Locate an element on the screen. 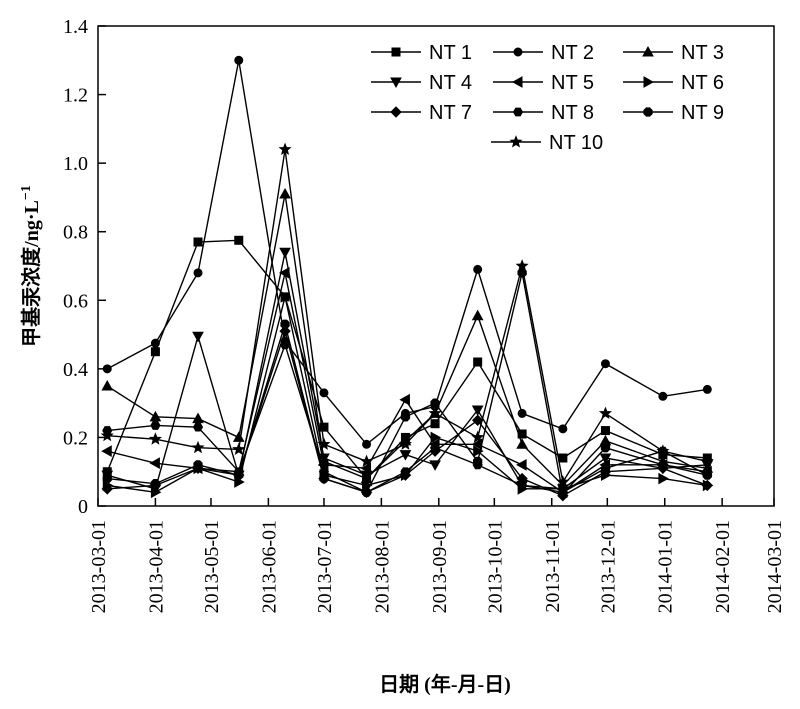  y-axis: 0 0.2 0.4 0.6 0.8 1.0 1.2 1.4 is located at coordinates (84, 267).